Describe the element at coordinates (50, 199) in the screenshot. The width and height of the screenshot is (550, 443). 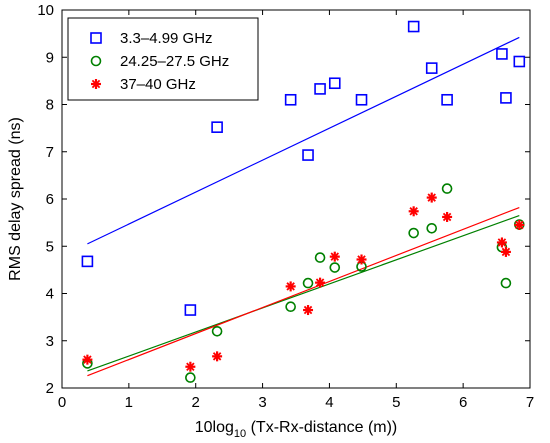
I see `y-tick-label: 6` at that location.